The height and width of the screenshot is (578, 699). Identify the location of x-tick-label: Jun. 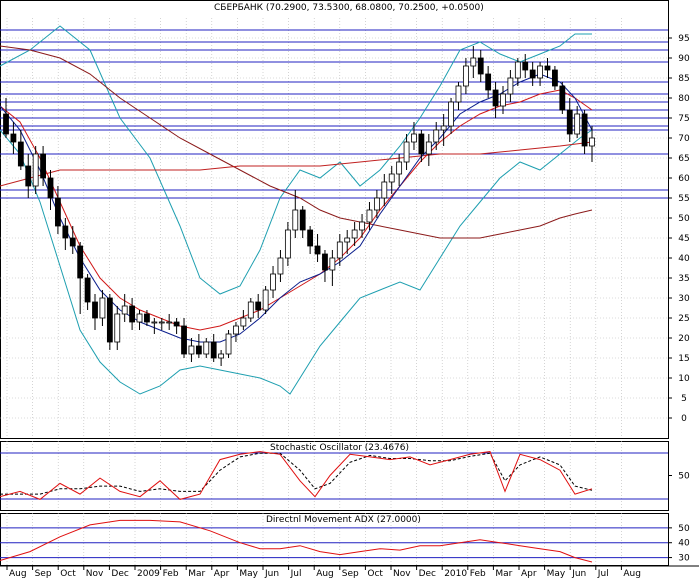
(271, 573).